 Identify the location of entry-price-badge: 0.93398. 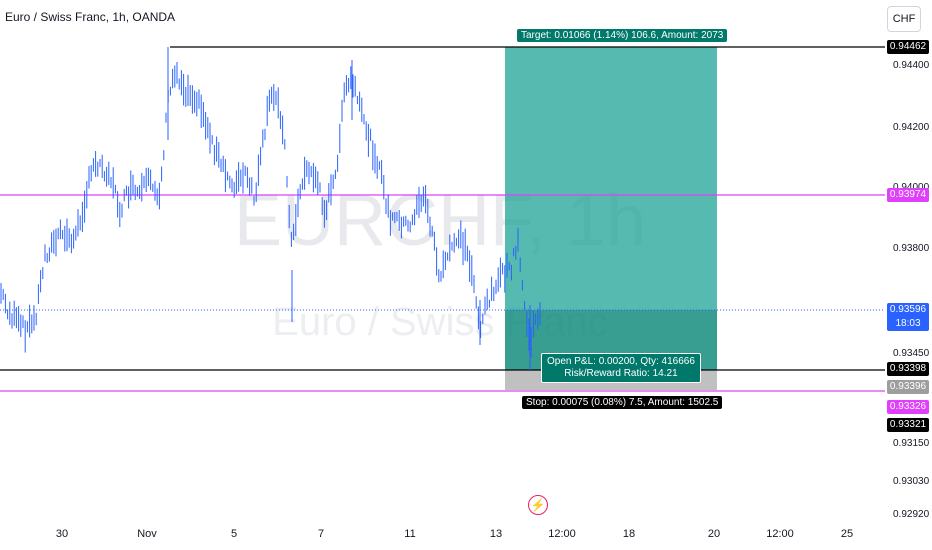
(908, 369).